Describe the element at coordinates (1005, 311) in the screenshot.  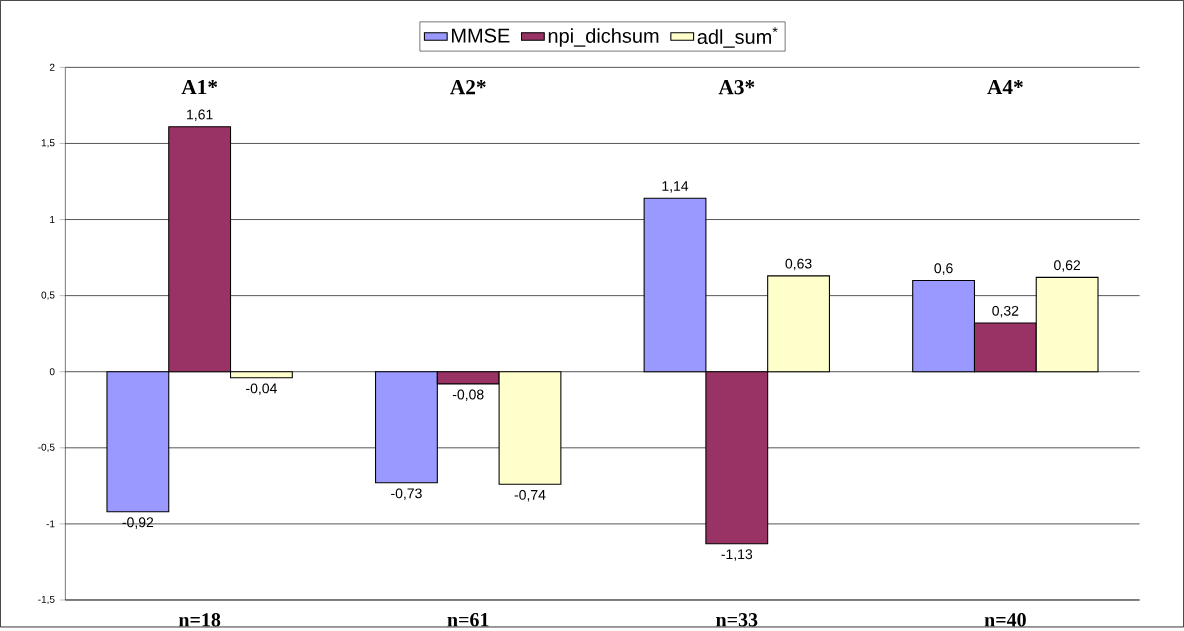
I see `data-label: 0,32` at that location.